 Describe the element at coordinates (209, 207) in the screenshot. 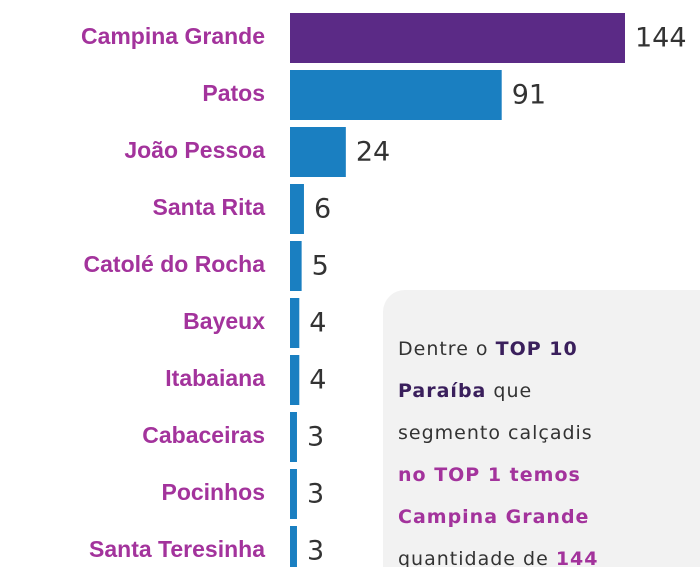

I see `category-label: Santa Rita` at that location.